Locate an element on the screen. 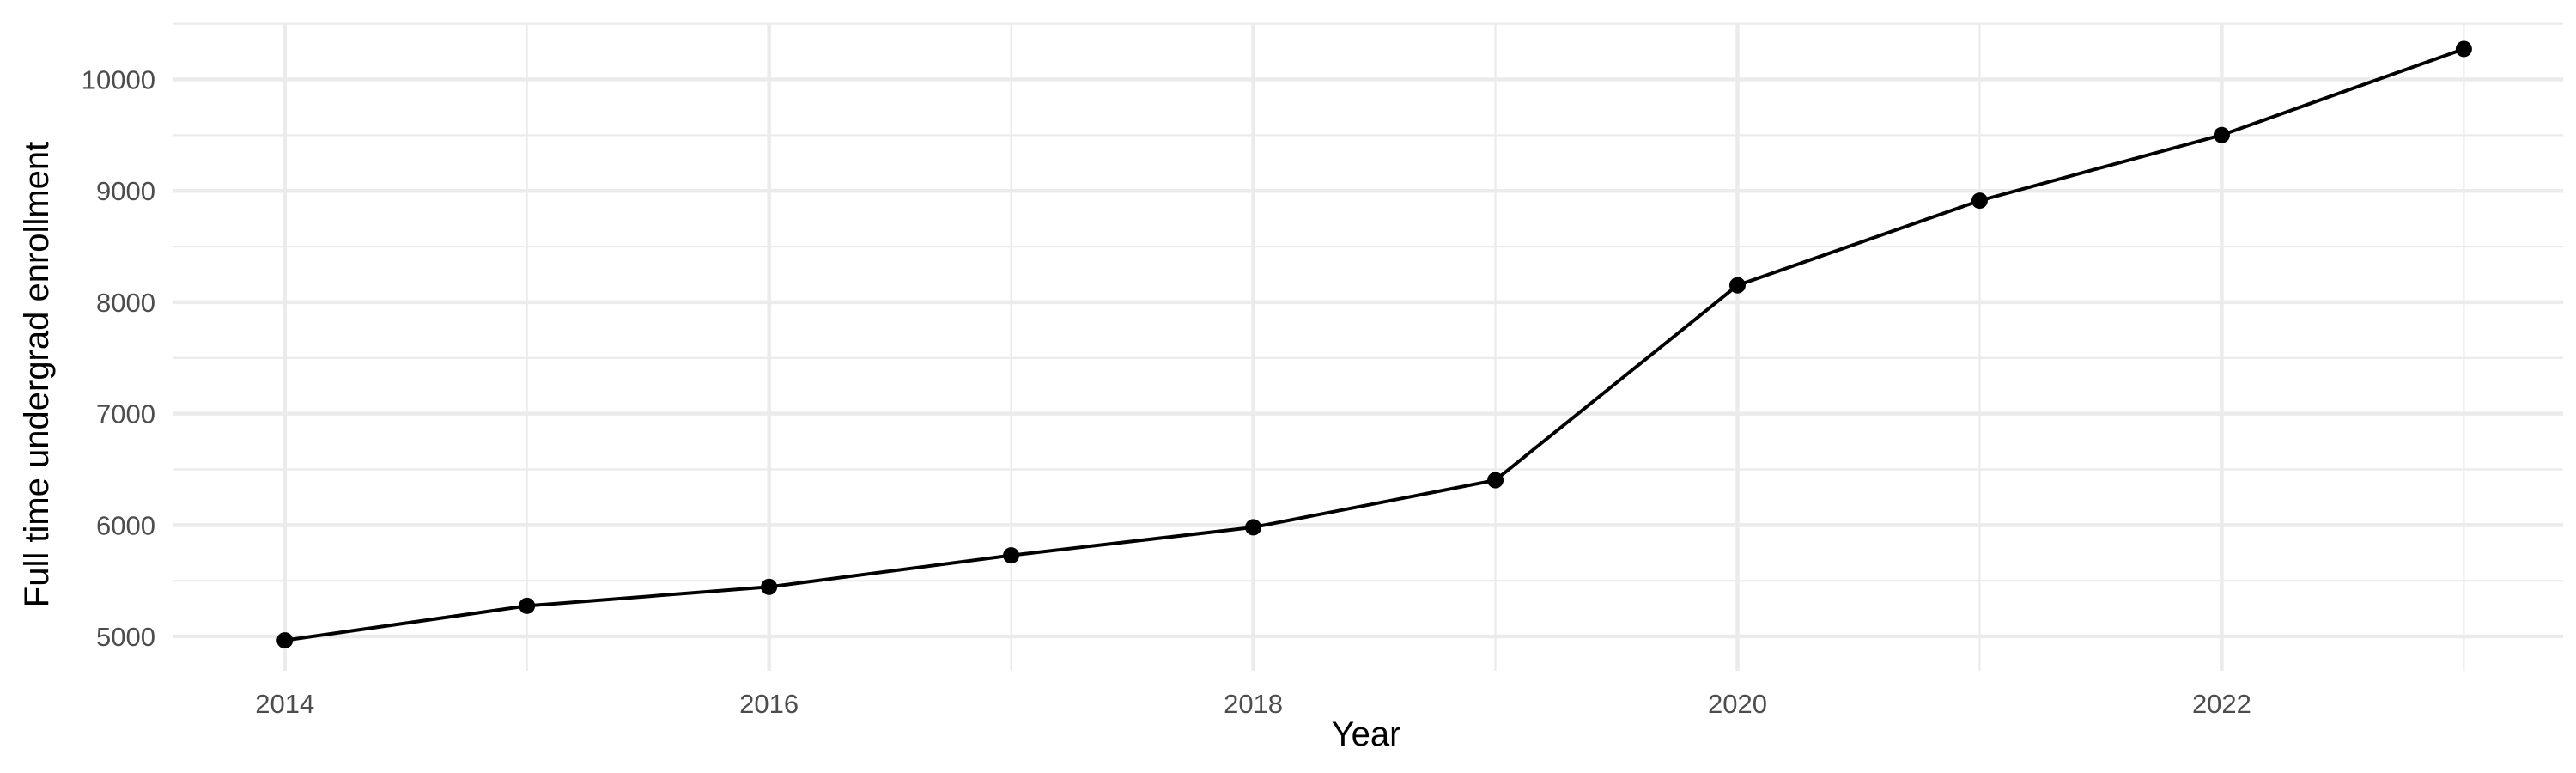 The width and height of the screenshot is (2576, 773). y-tick-label: 9000 is located at coordinates (126, 191).